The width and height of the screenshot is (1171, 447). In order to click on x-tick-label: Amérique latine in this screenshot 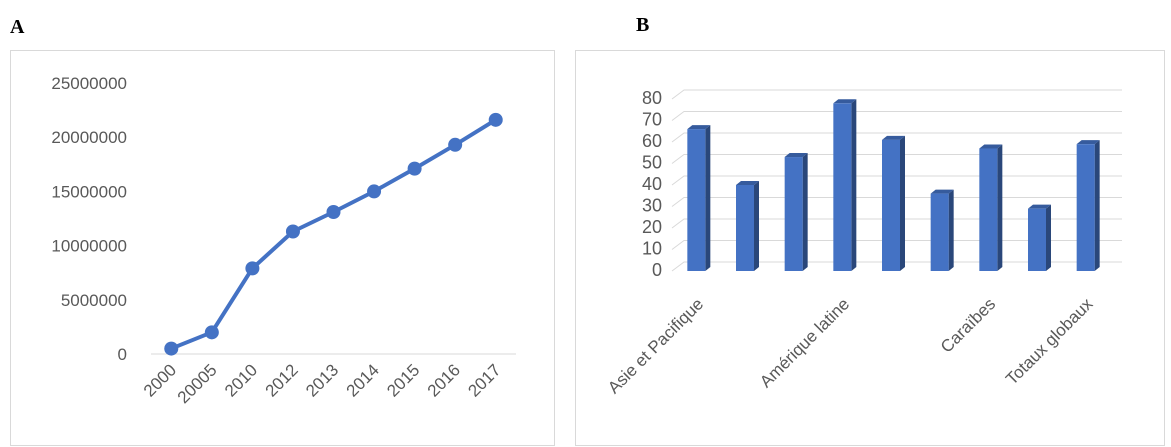, I will do `click(804, 342)`.